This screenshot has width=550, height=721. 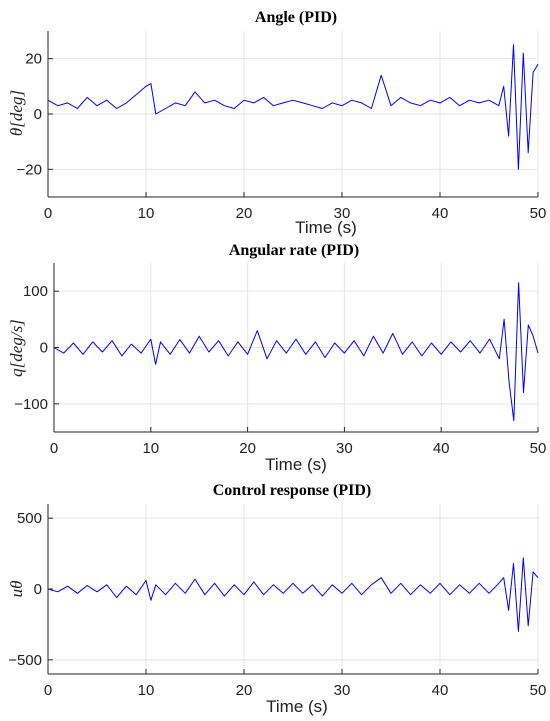 I want to click on chart-title: Control response (PID), so click(x=292, y=490).